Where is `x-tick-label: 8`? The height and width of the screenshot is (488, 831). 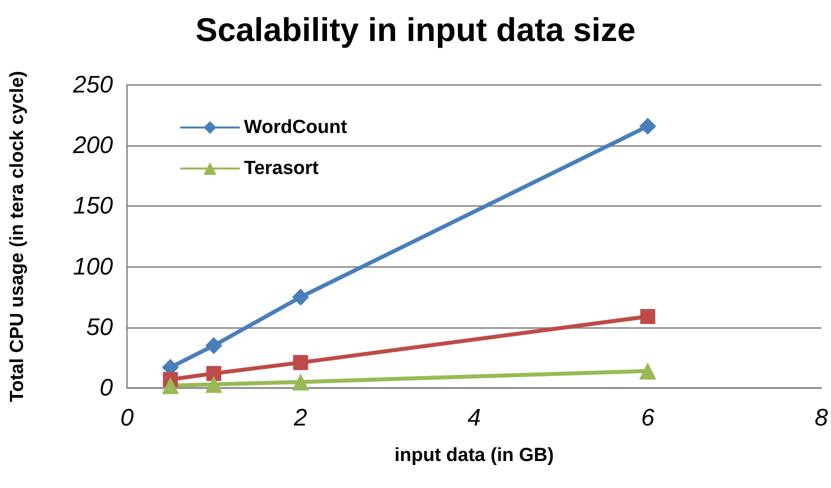
x-tick-label: 8 is located at coordinates (821, 418).